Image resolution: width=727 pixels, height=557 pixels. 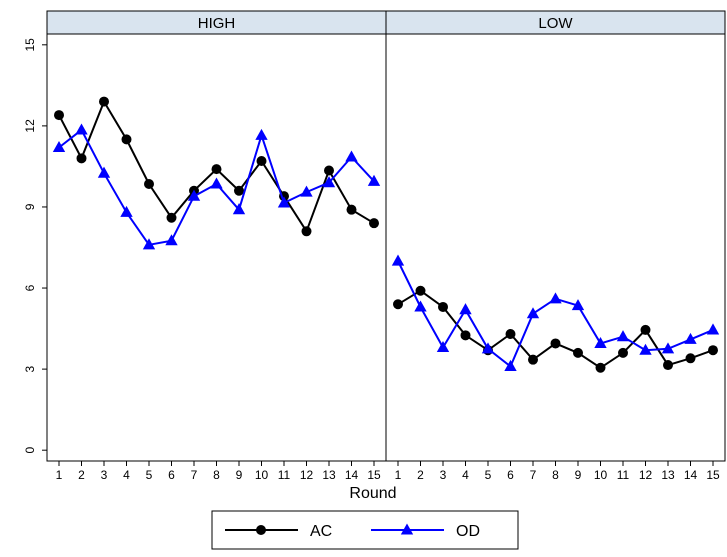 I want to click on x-tick-label-high-14: 14, so click(x=352, y=475).